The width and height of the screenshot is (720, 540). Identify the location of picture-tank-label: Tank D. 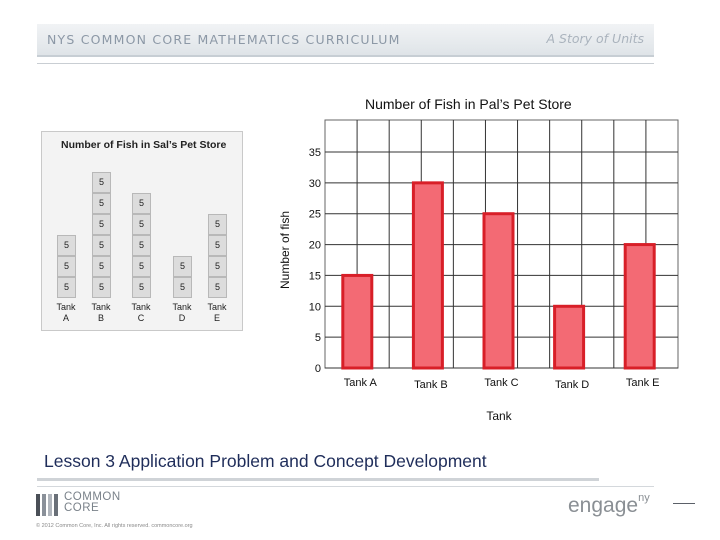
(182, 312).